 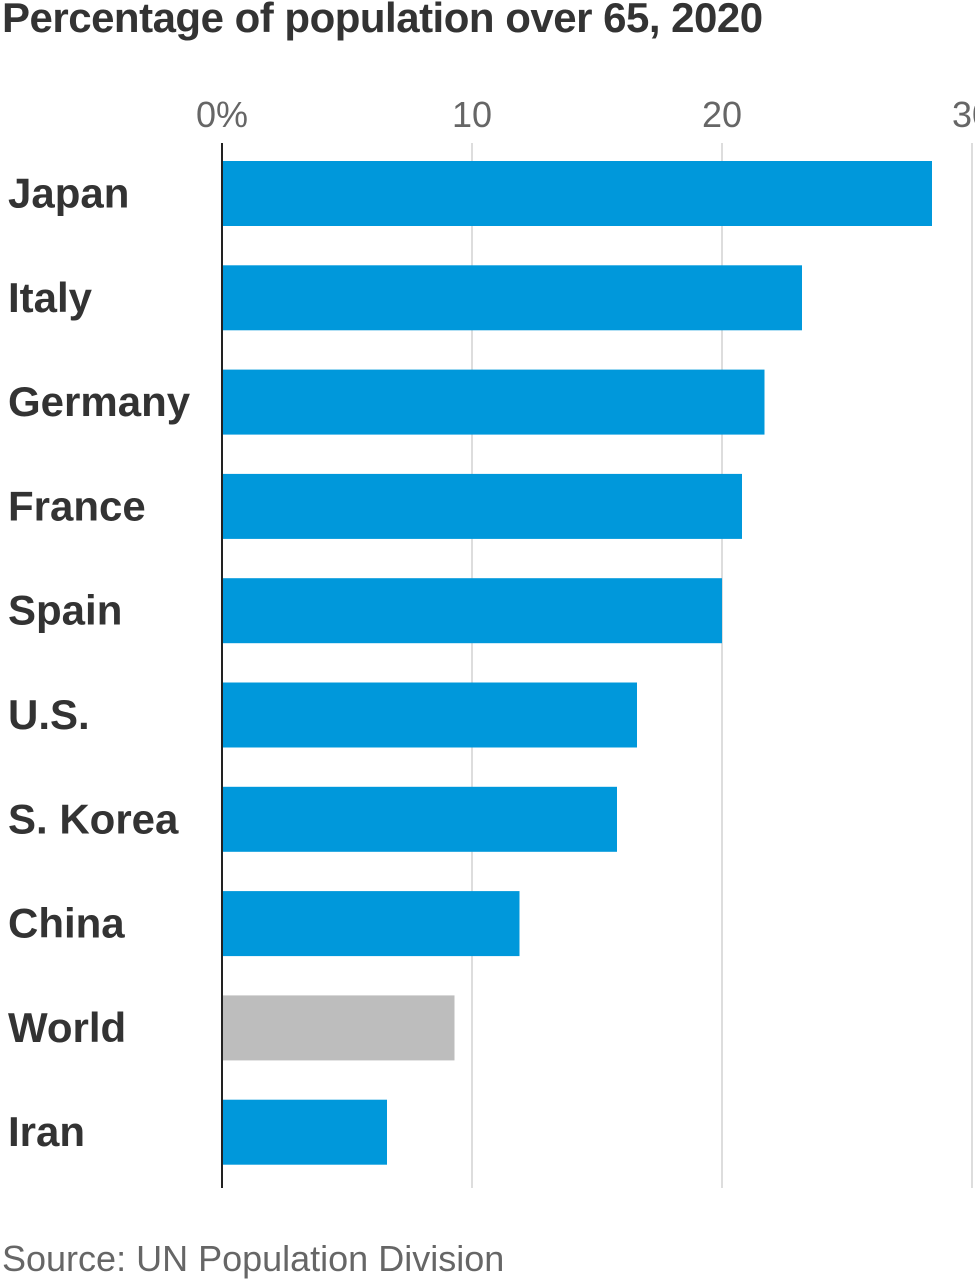 I want to click on bar-china, so click(x=371, y=924).